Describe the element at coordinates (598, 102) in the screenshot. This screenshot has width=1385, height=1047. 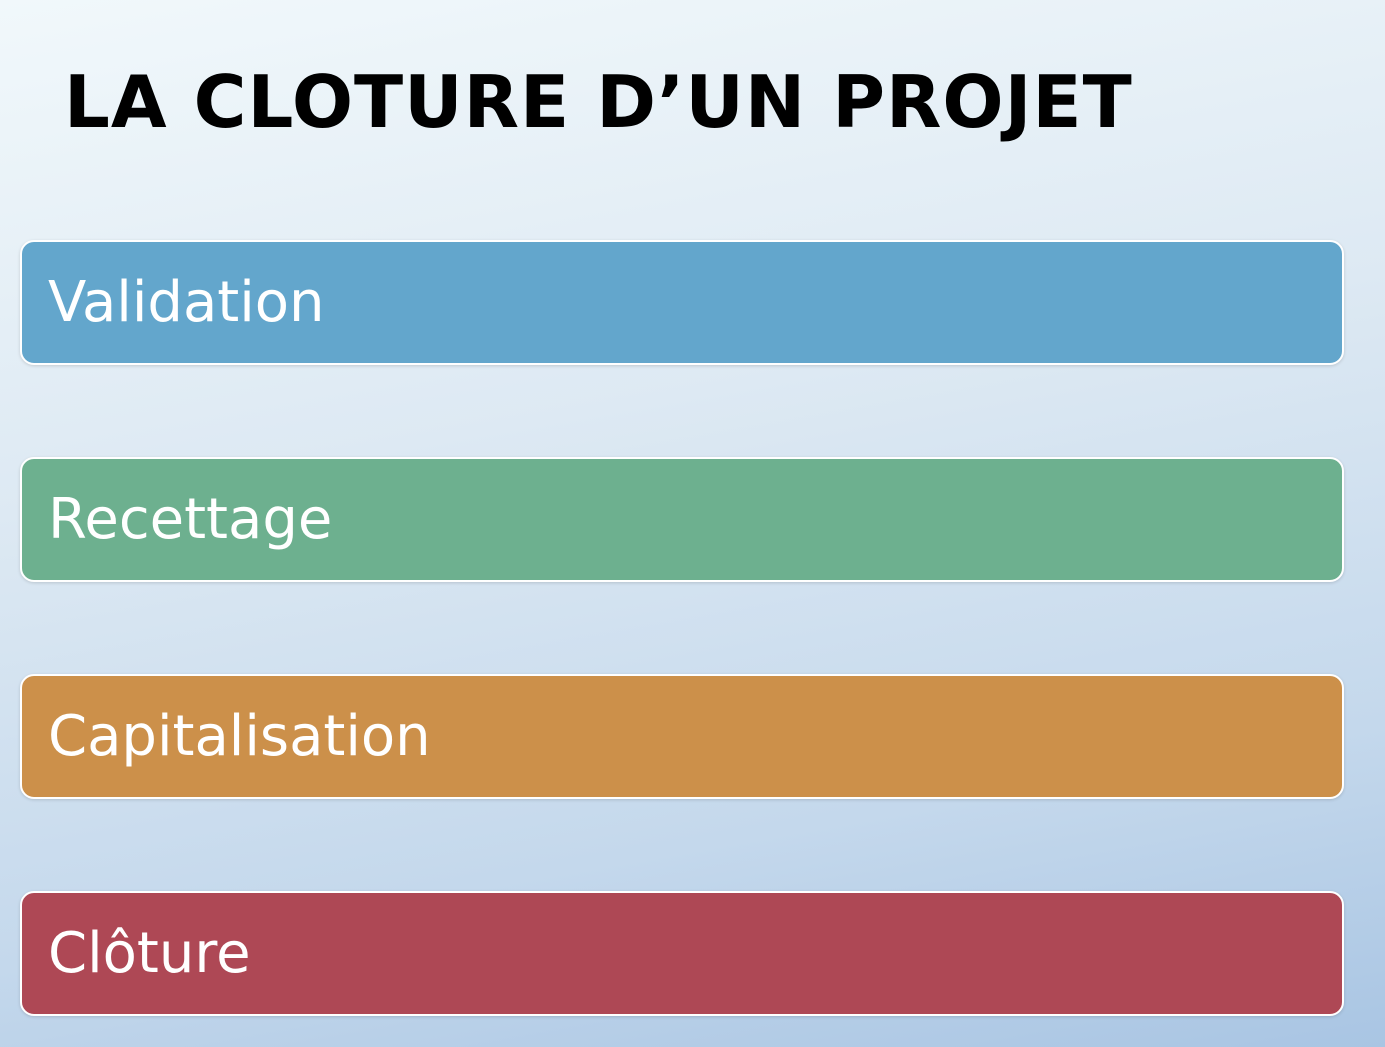
I see `slide-title: LA CLOTURE D’UN PROJET` at that location.